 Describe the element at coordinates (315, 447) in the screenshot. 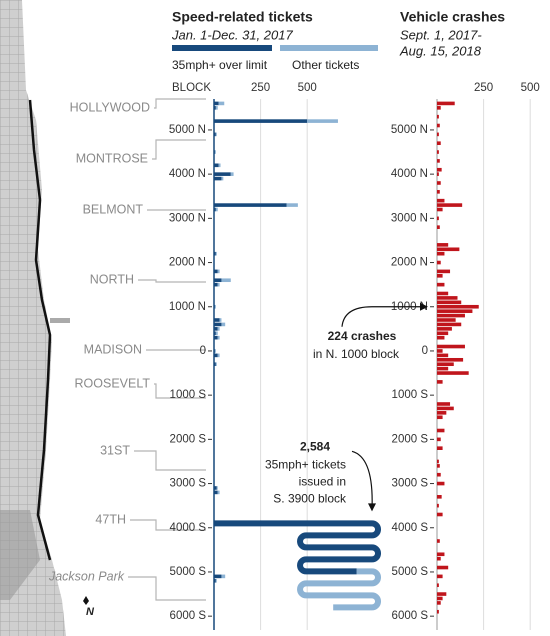

I see `annotation-value: 2,584` at that location.